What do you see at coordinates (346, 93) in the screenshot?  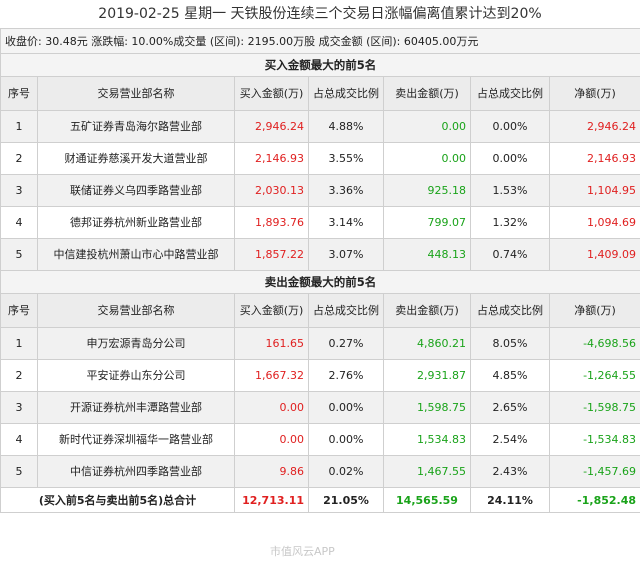 I see `header-buy-pct: 占总成交比例` at bounding box center [346, 93].